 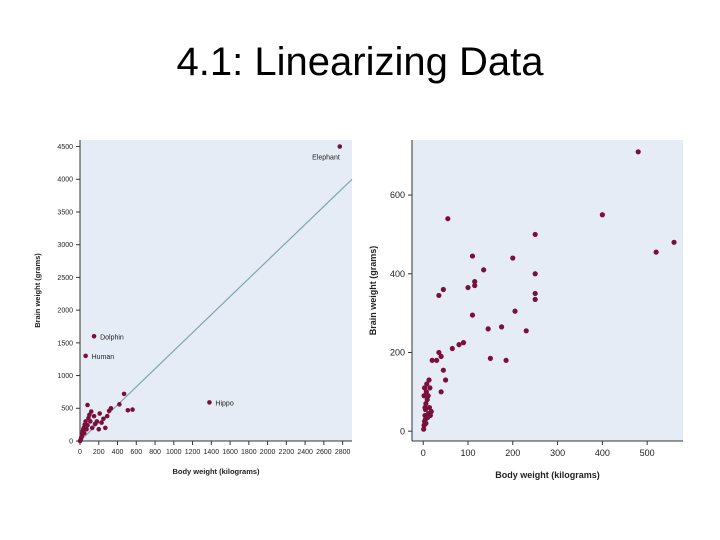 What do you see at coordinates (136, 452) in the screenshot?
I see `chart-left-x-tick-label: 600` at bounding box center [136, 452].